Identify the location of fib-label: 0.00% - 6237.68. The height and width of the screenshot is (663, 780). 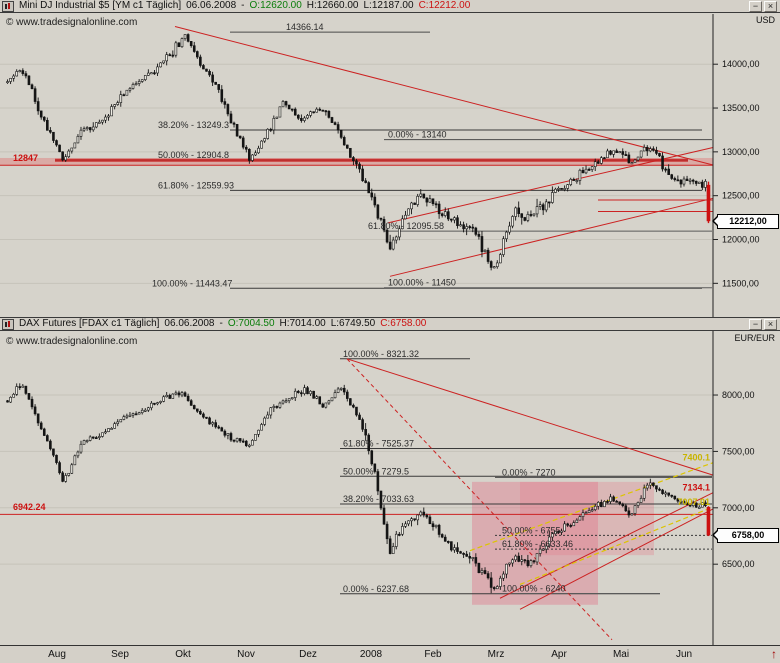
(376, 589).